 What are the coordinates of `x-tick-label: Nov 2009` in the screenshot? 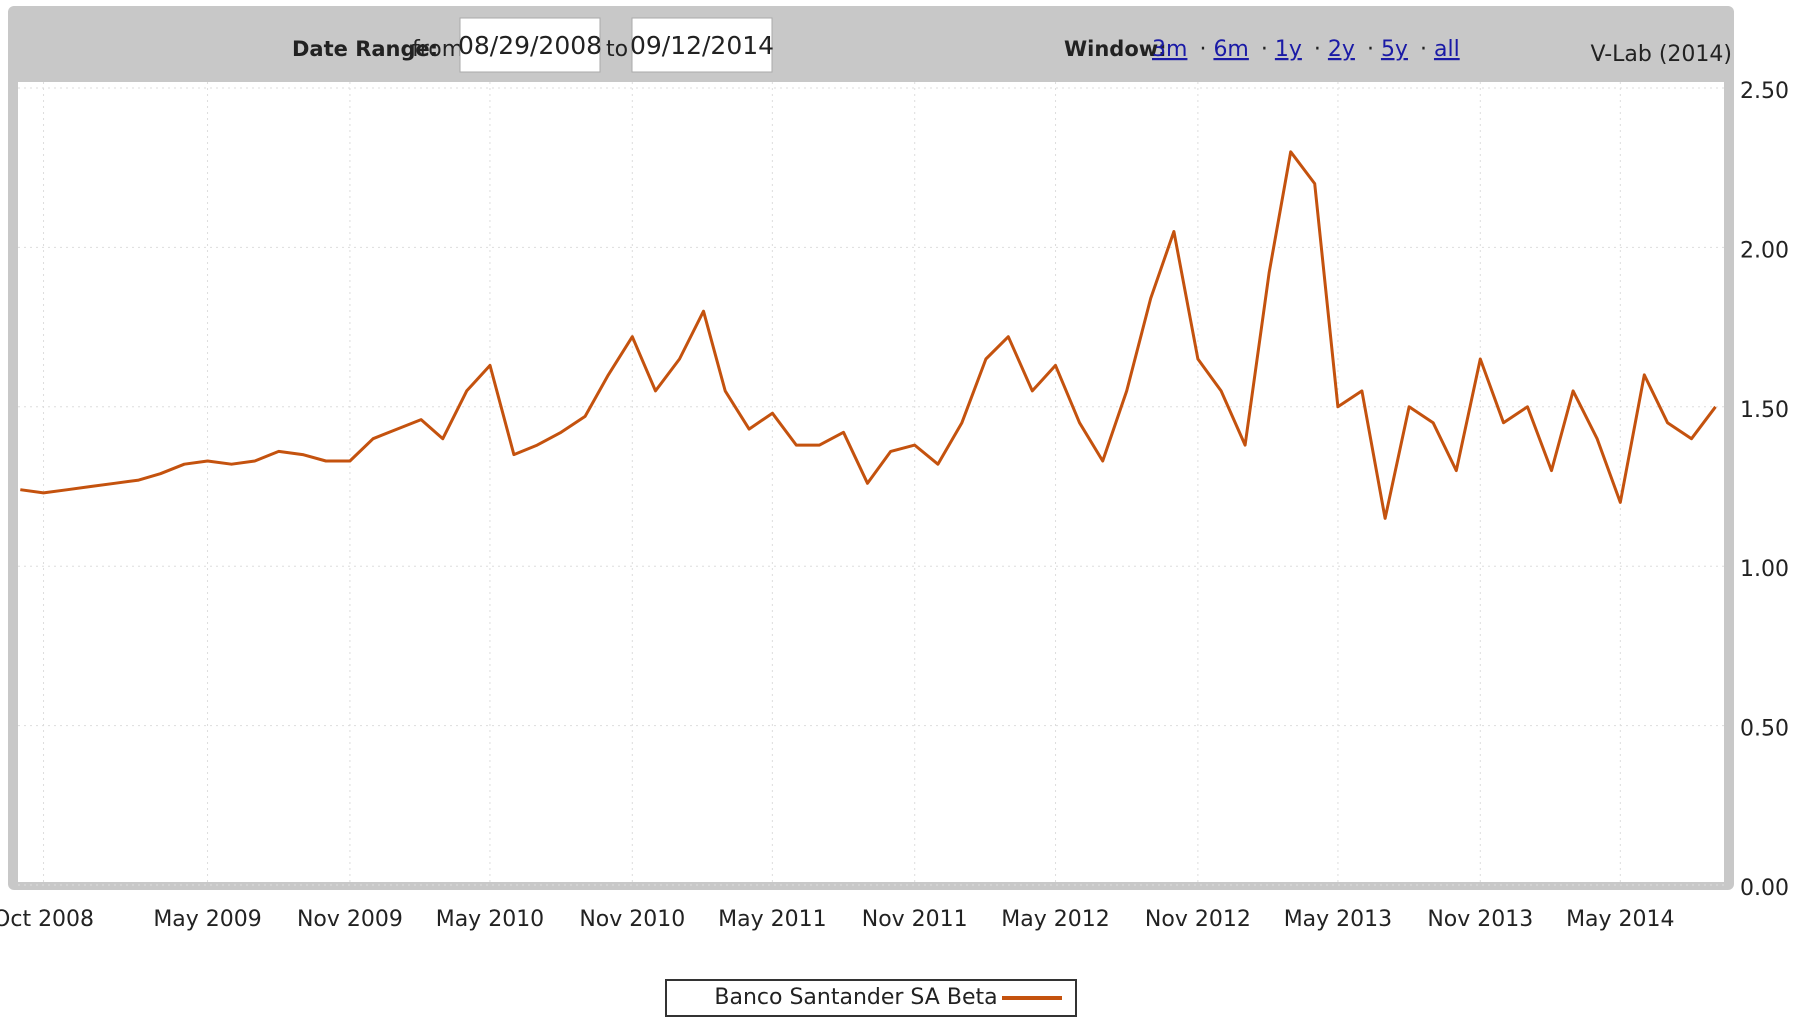 It's located at (350, 919).